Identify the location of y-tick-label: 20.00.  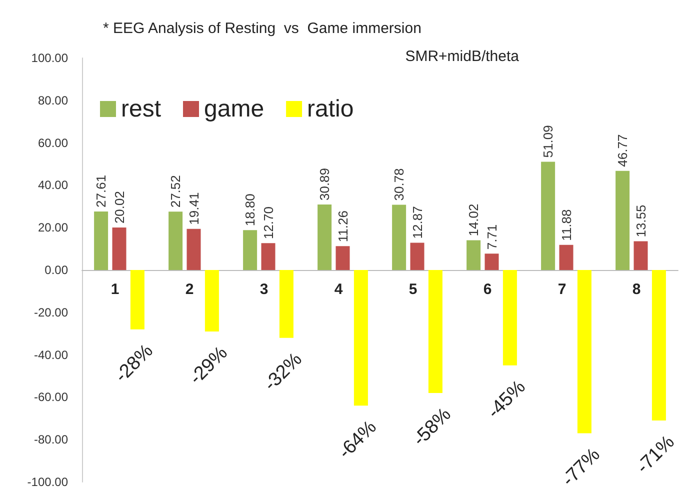
(53, 227).